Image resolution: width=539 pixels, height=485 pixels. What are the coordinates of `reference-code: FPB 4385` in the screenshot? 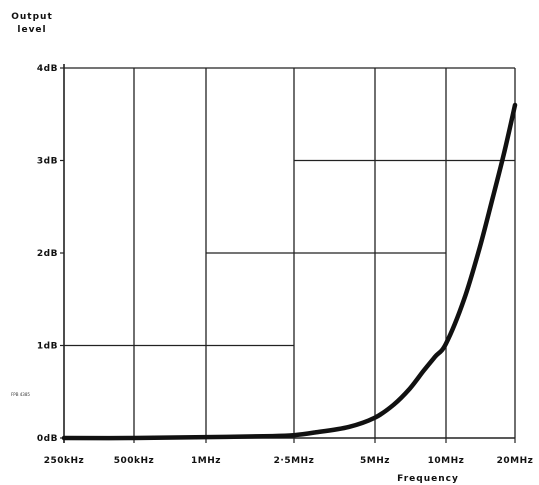 It's located at (20, 394).